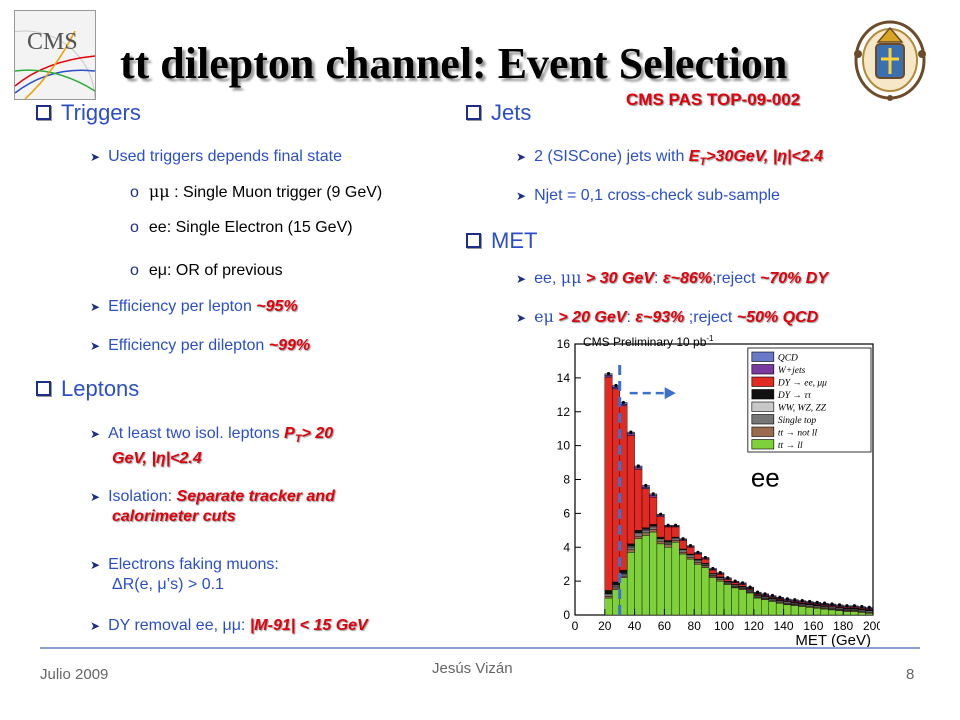 This screenshot has width=960, height=720. I want to click on slide-title: tt dilepton channel: Event Selection, so click(454, 63).